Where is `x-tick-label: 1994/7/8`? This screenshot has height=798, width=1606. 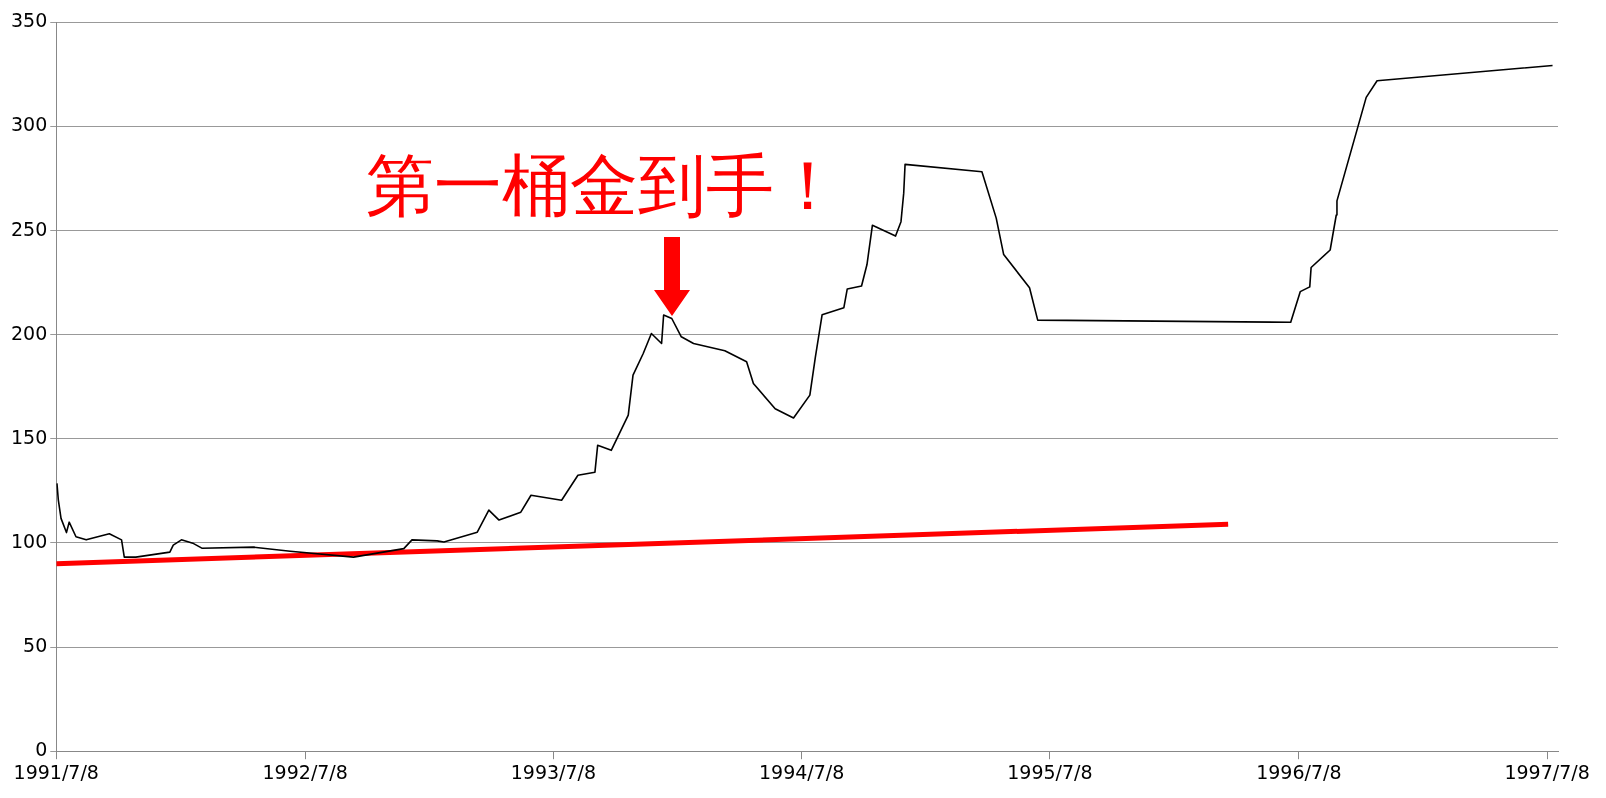 x-tick-label: 1994/7/8 is located at coordinates (802, 771).